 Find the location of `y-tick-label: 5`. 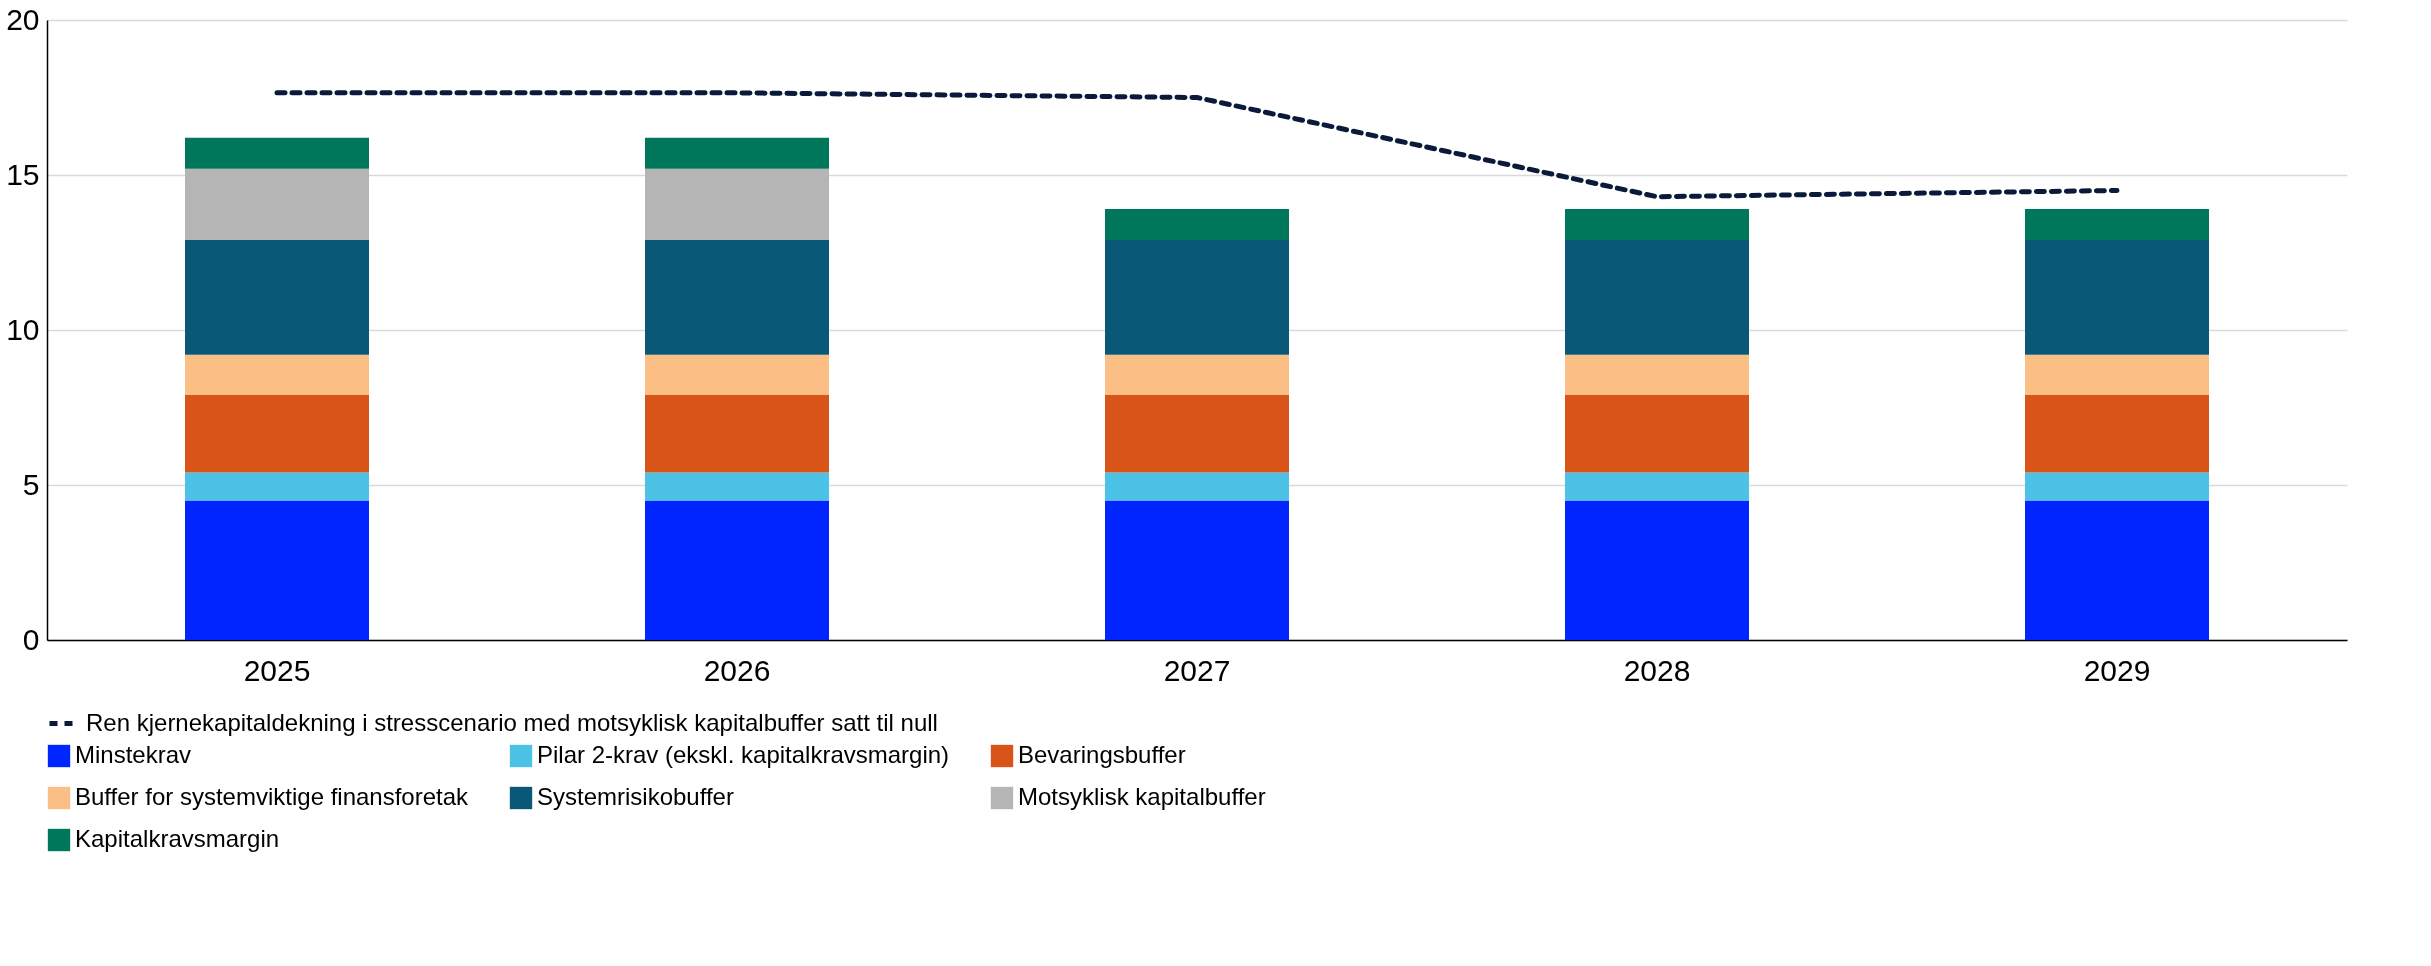

y-tick-label: 5 is located at coordinates (31, 484).